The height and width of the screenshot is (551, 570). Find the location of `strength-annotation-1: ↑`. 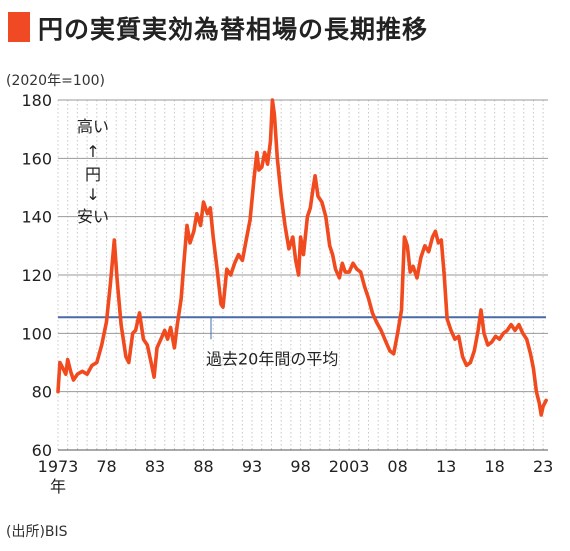

strength-annotation-1: ↑ is located at coordinates (92, 151).